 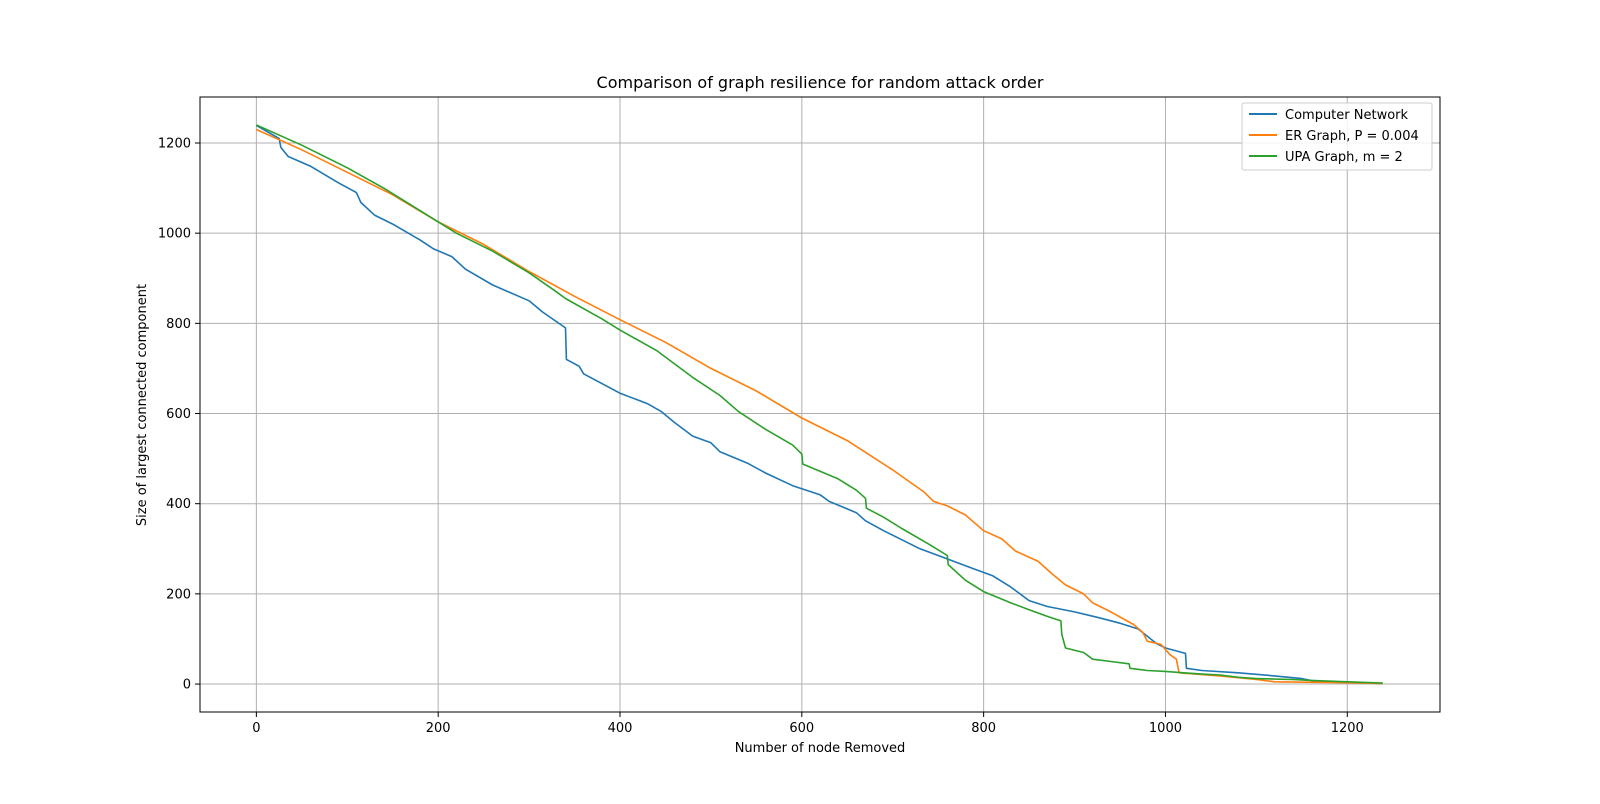 I want to click on x-tick-label: 600, so click(x=801, y=728).